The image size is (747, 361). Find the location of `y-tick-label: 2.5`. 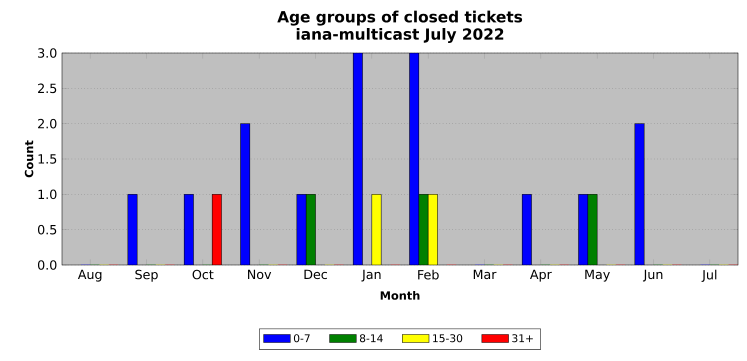

y-tick-label: 2.5 is located at coordinates (47, 89).